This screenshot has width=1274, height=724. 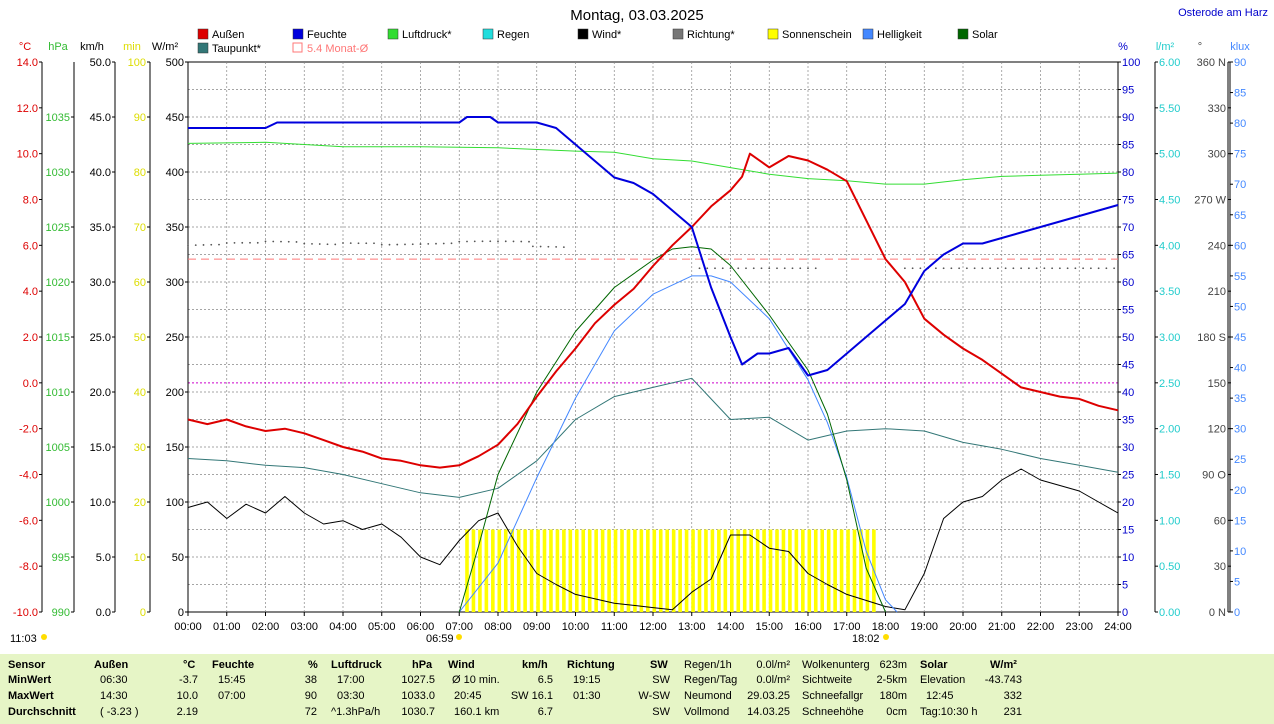 What do you see at coordinates (1003, 680) in the screenshot?
I see `elevation-value: -43.743` at bounding box center [1003, 680].